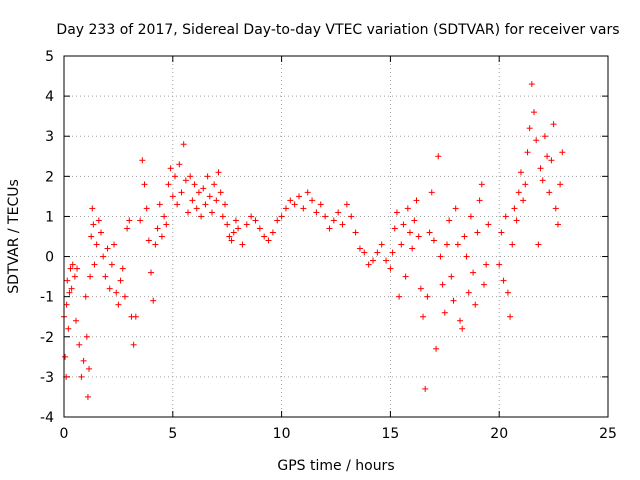 The width and height of the screenshot is (640, 480). Describe the element at coordinates (49, 177) in the screenshot. I see `y-tick-label: 2` at that location.